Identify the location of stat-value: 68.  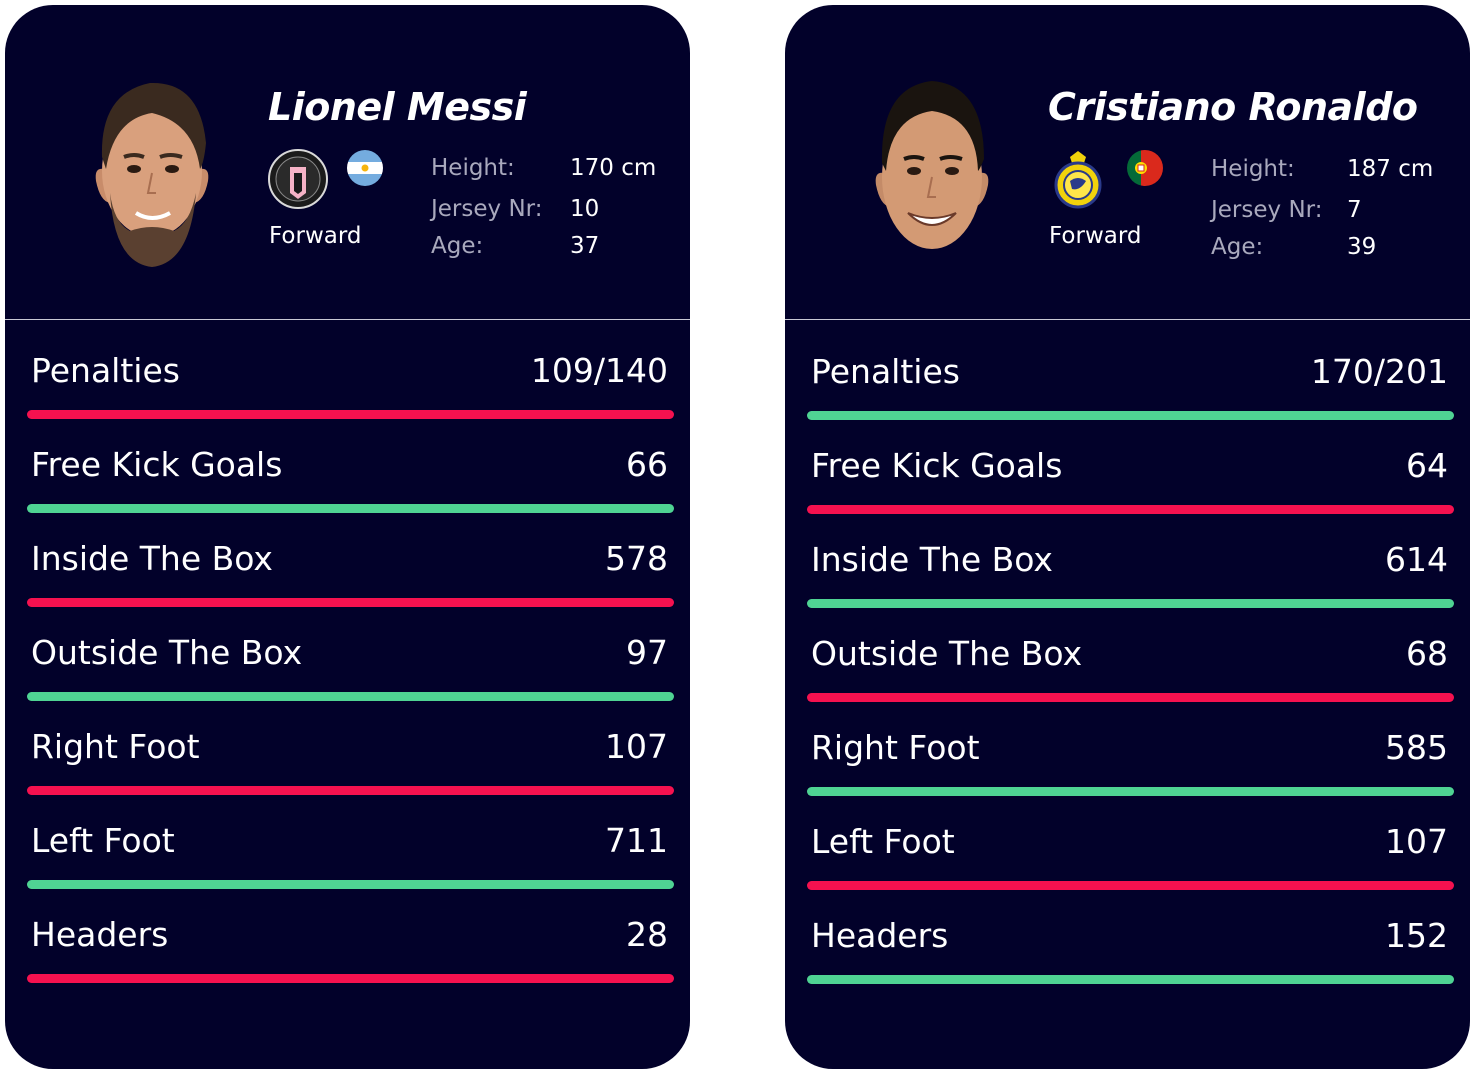
(1427, 653).